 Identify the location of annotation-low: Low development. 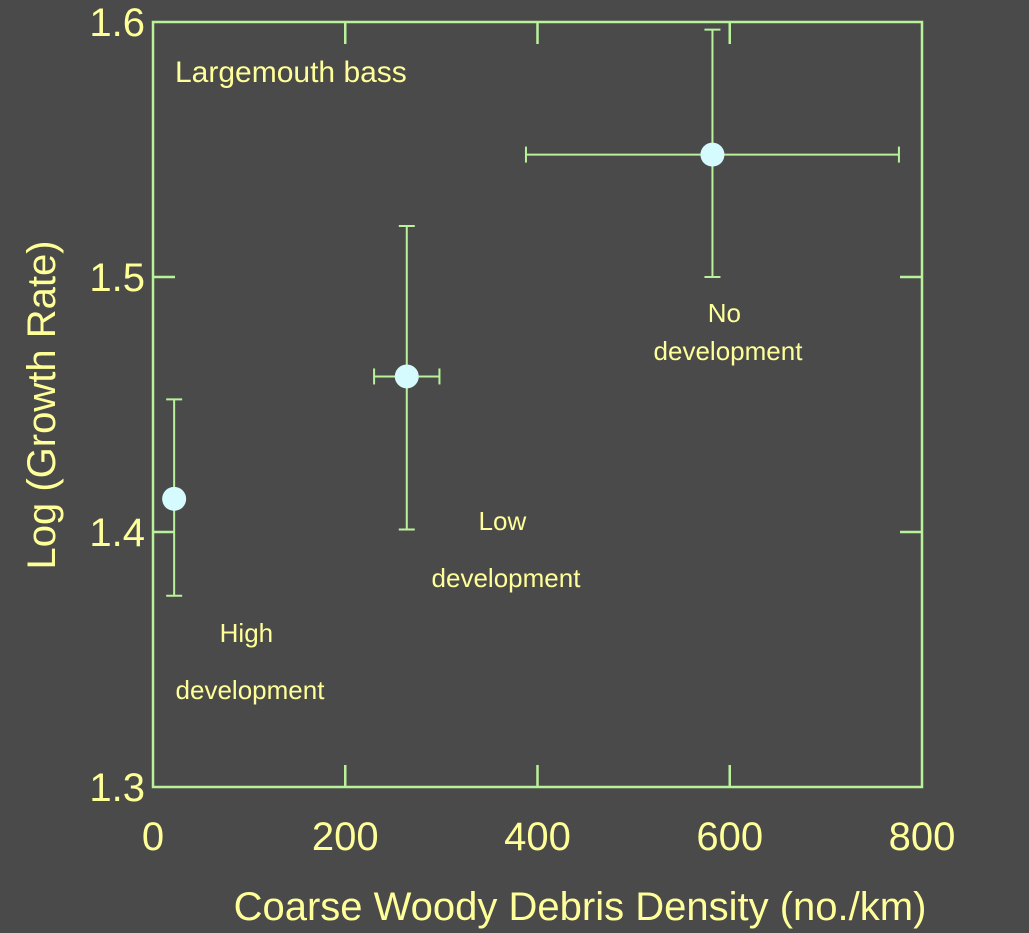
(507, 549).